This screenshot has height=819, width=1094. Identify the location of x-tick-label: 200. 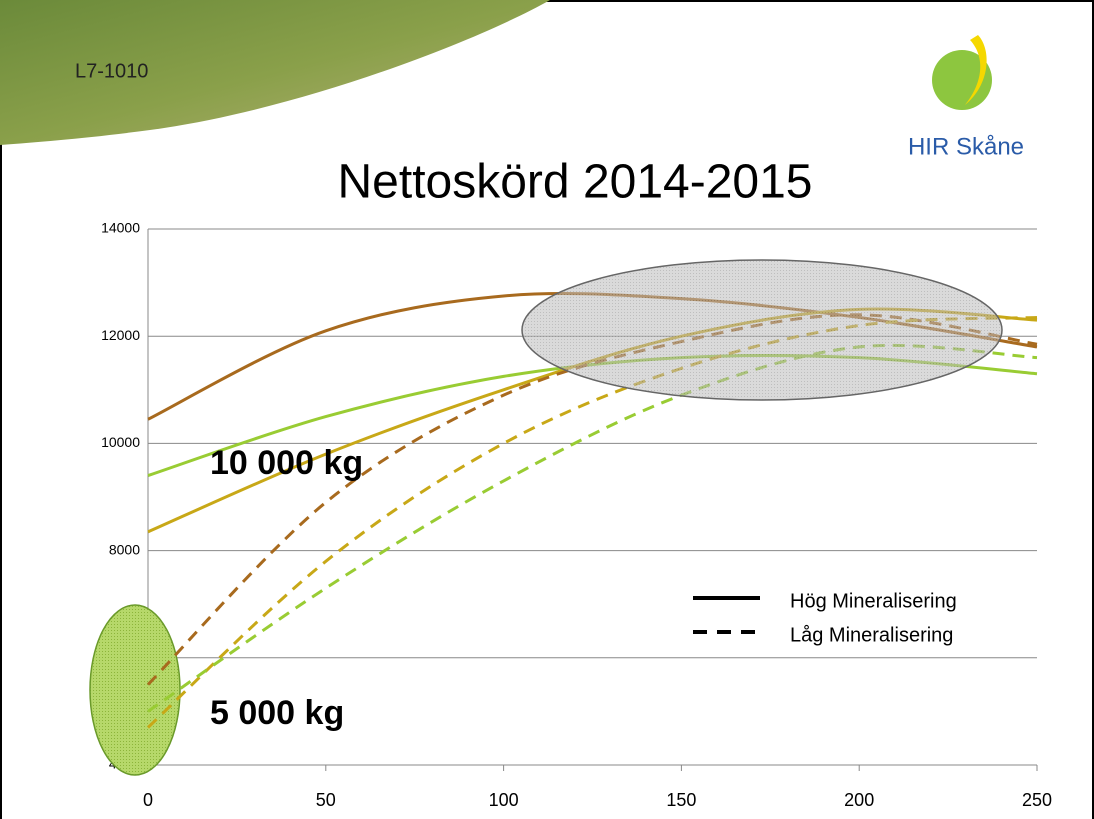
(859, 800).